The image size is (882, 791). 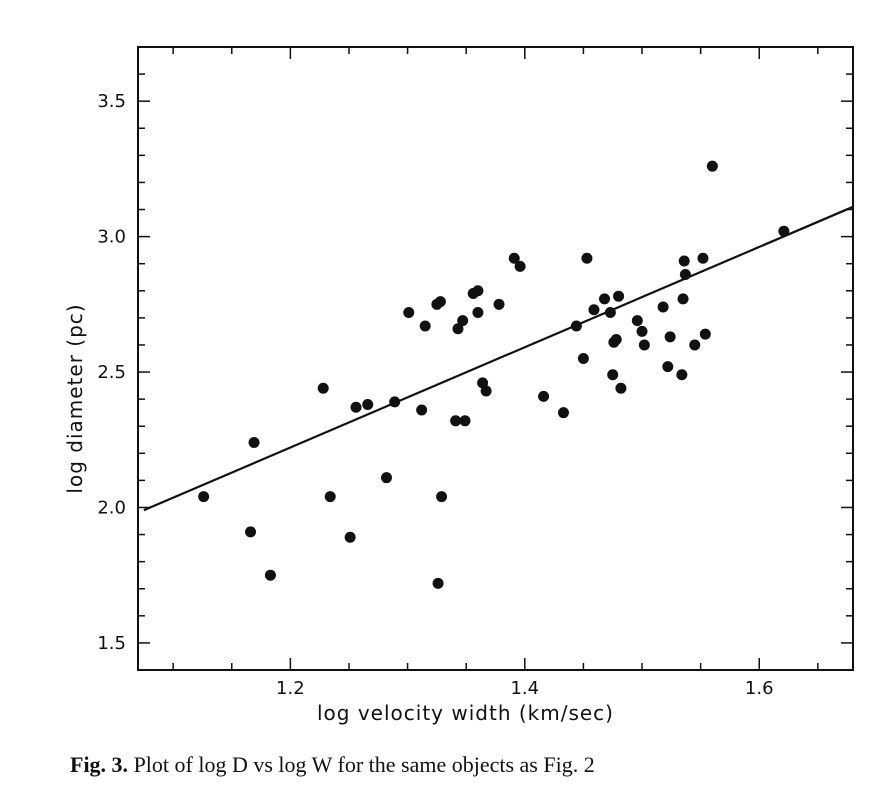 What do you see at coordinates (111, 643) in the screenshot?
I see `y-tick-label: 1.5` at bounding box center [111, 643].